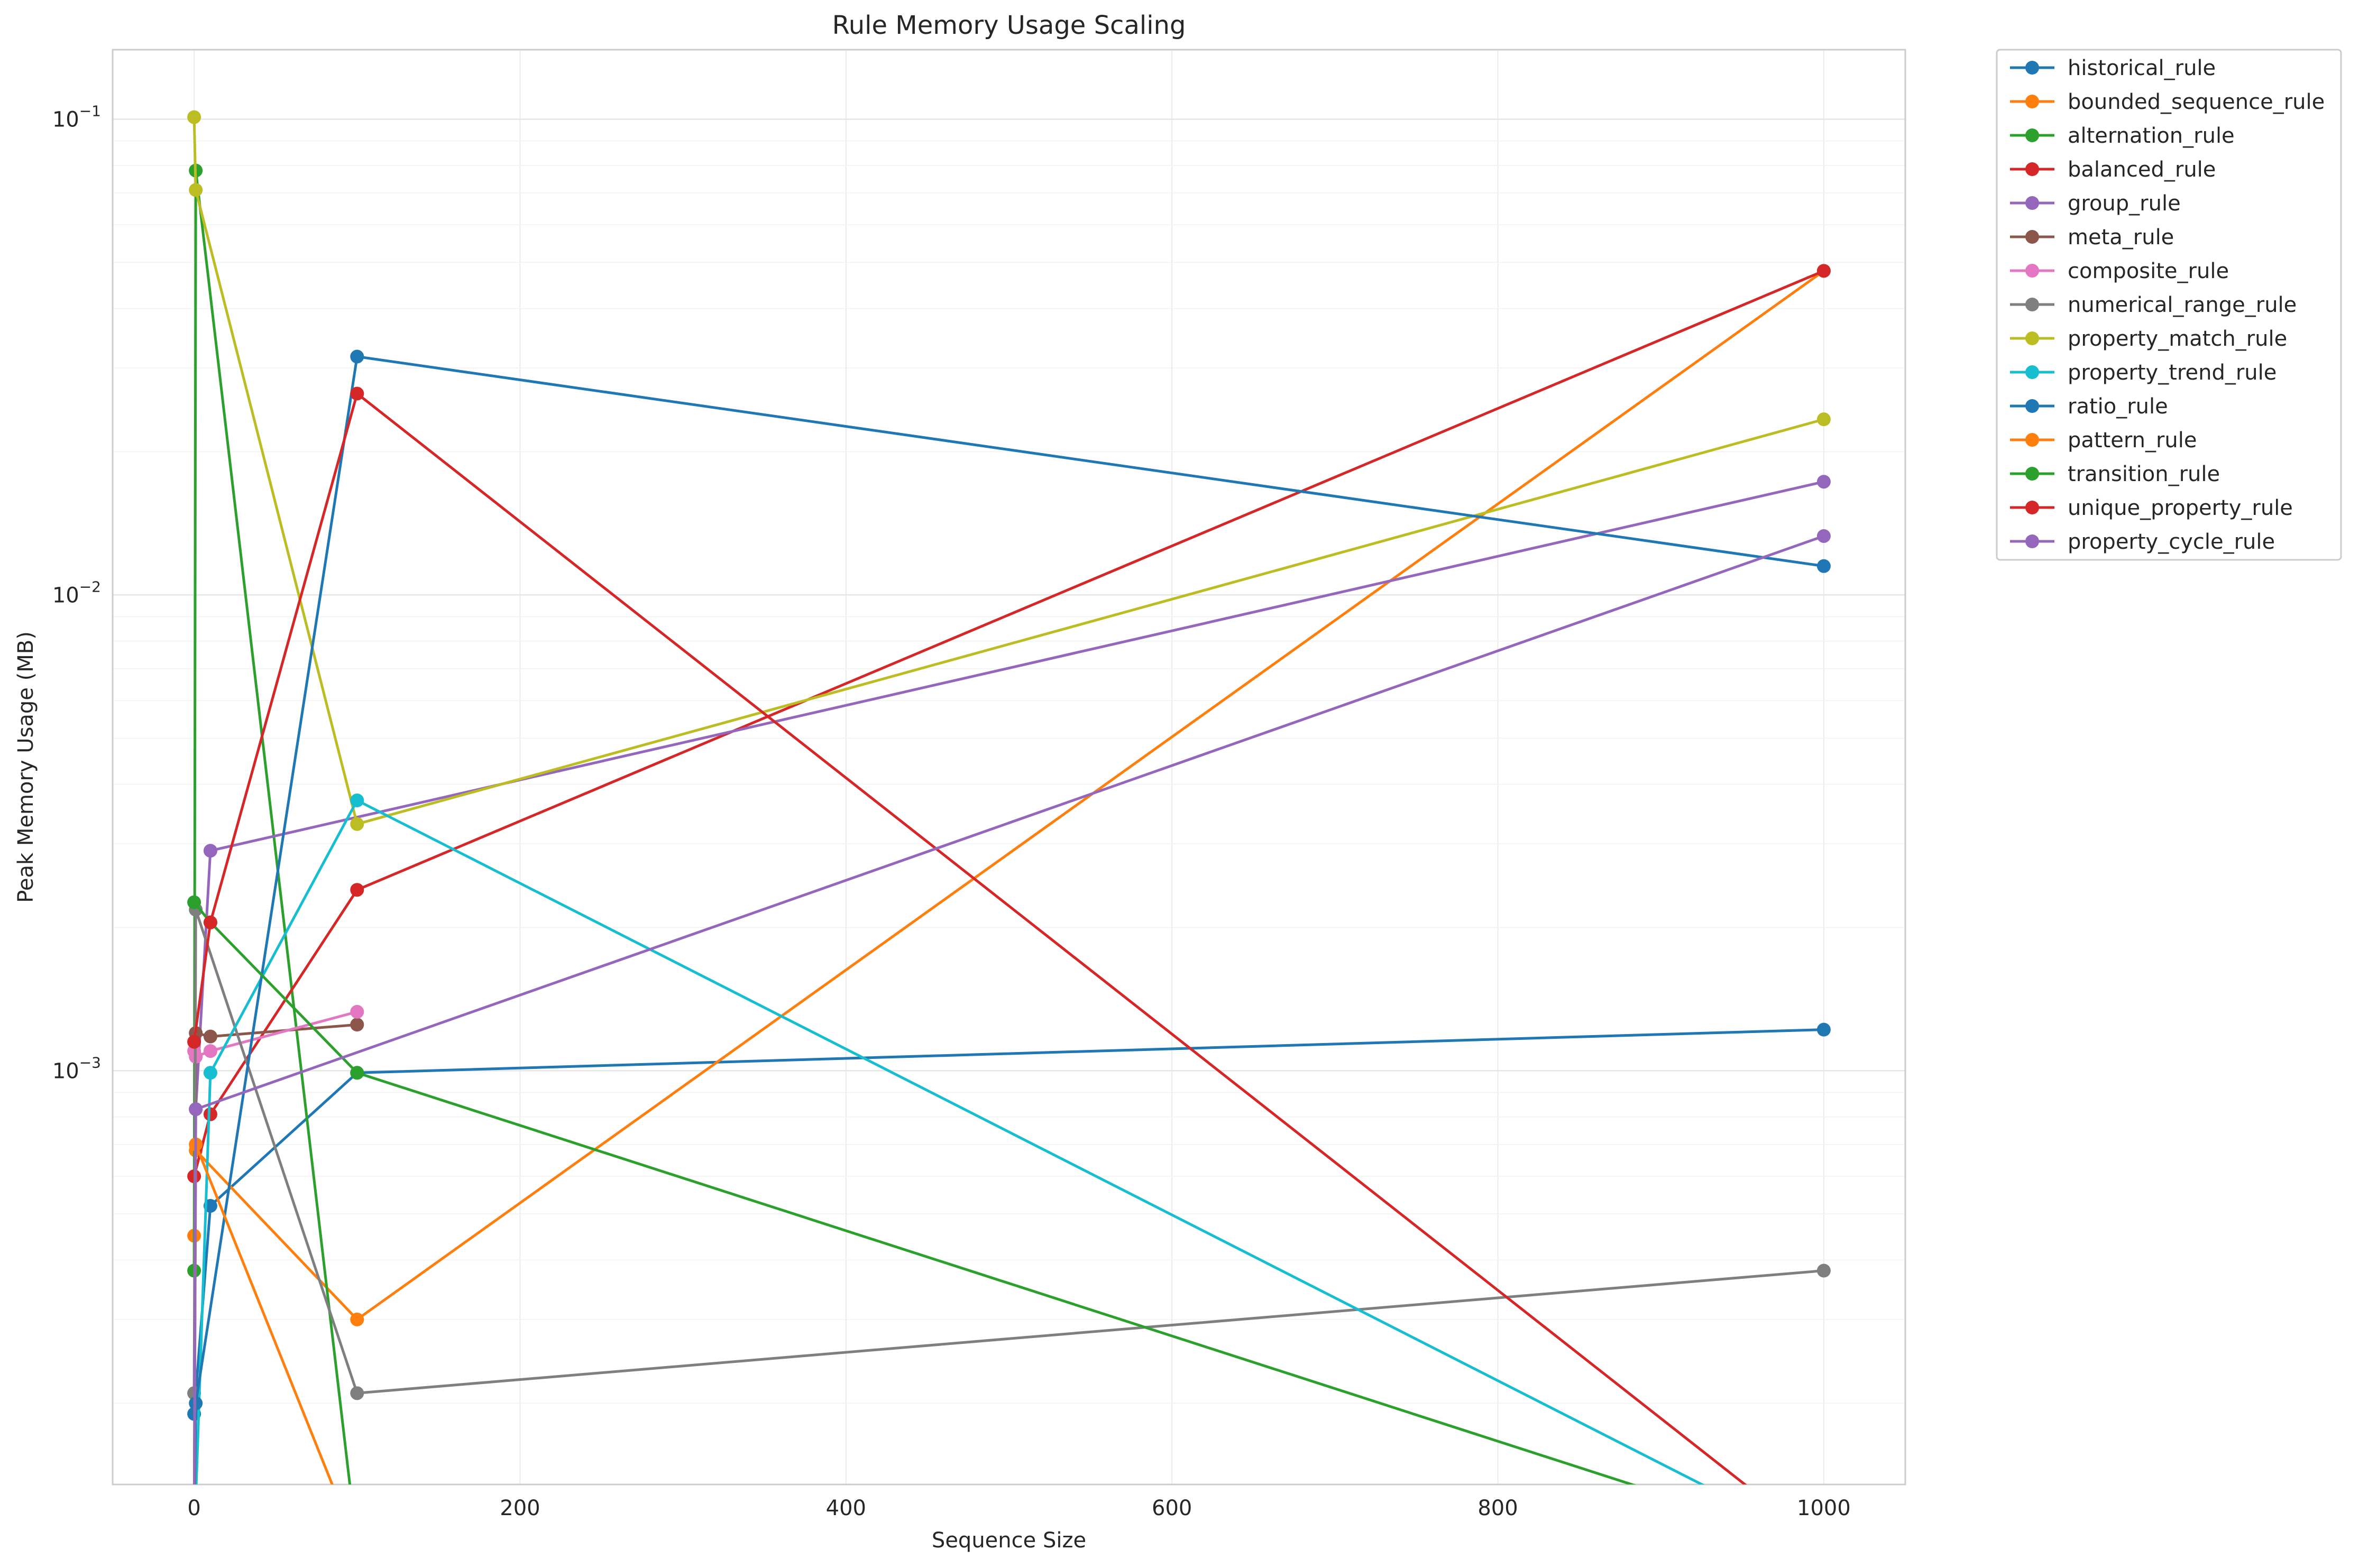 Image resolution: width=2359 pixels, height=1568 pixels. Describe the element at coordinates (2177, 339) in the screenshot. I see `legend-label: property_match_rule` at that location.